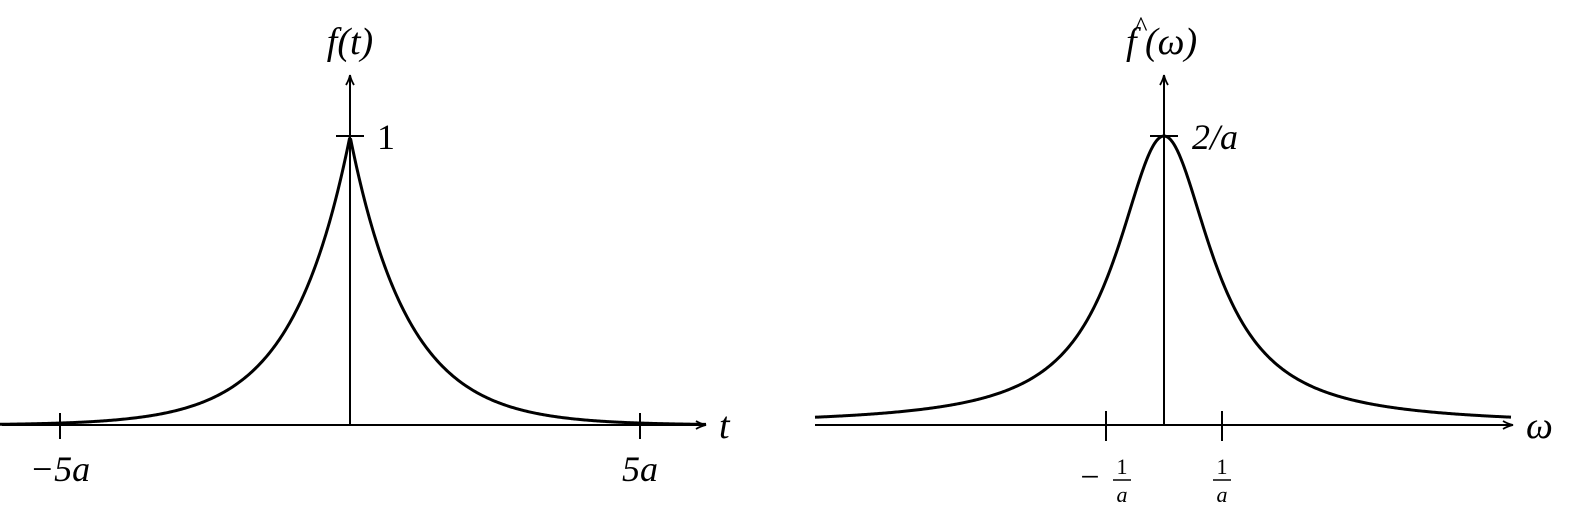 The width and height of the screenshot is (1593, 526). I want to click on y-tick-label: 1, so click(386, 137).